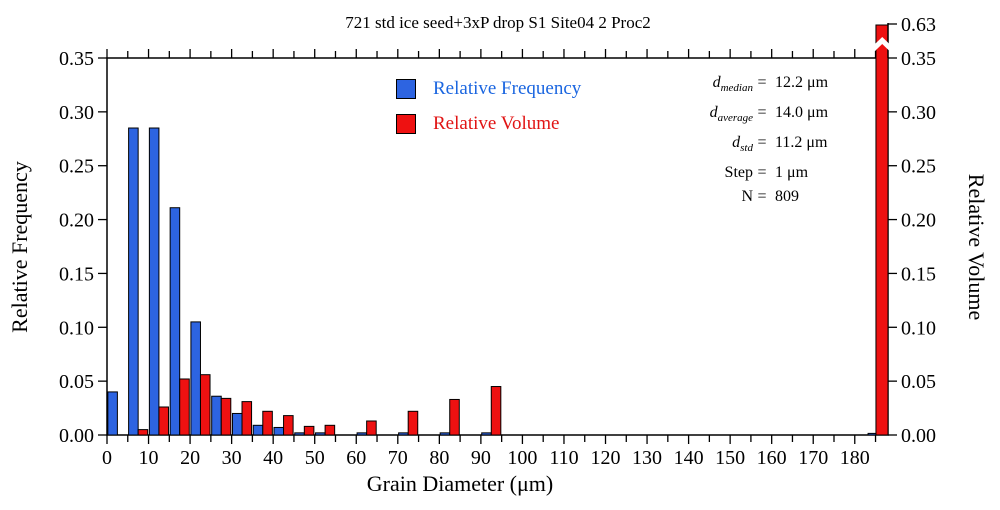  What do you see at coordinates (107, 458) in the screenshot?
I see `x-tick-label: 0` at bounding box center [107, 458].